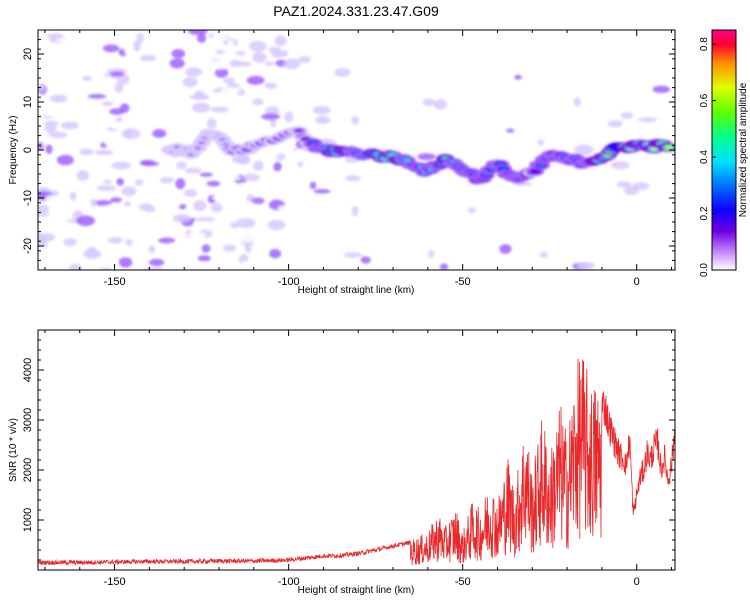 The width and height of the screenshot is (750, 600). What do you see at coordinates (28, 54) in the screenshot?
I see `y-tick-label: 20` at bounding box center [28, 54].